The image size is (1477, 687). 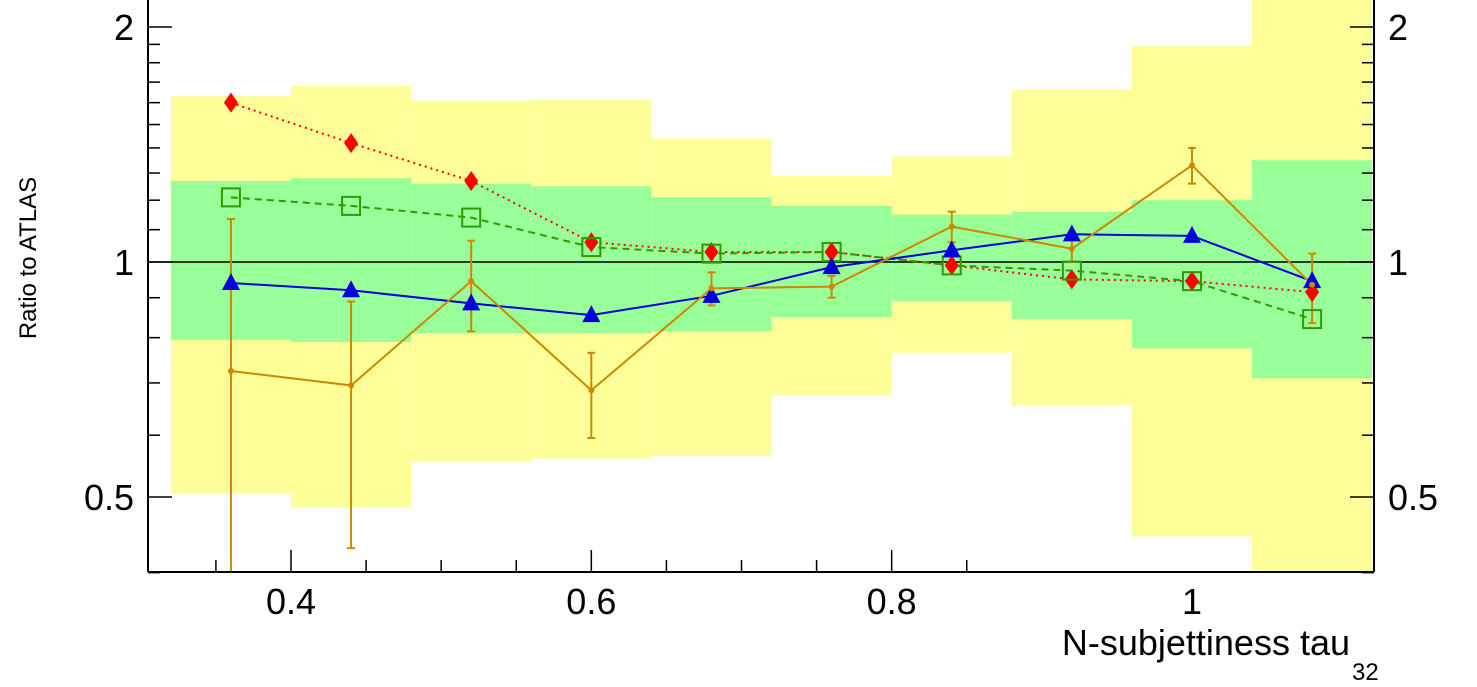 What do you see at coordinates (892, 601) in the screenshot?
I see `x-tick-label: 0.8` at bounding box center [892, 601].